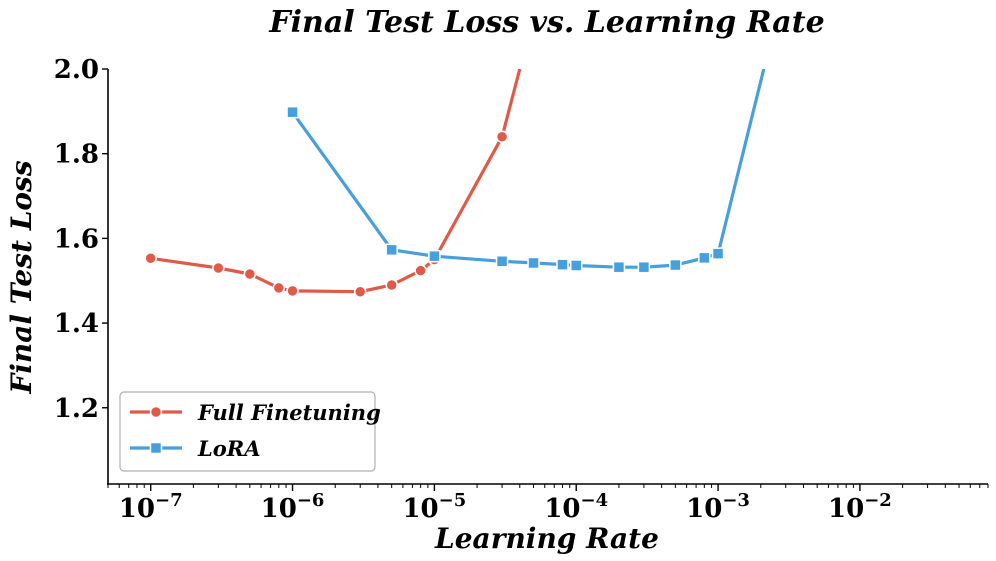  I want to click on legend-frame, so click(247, 431).